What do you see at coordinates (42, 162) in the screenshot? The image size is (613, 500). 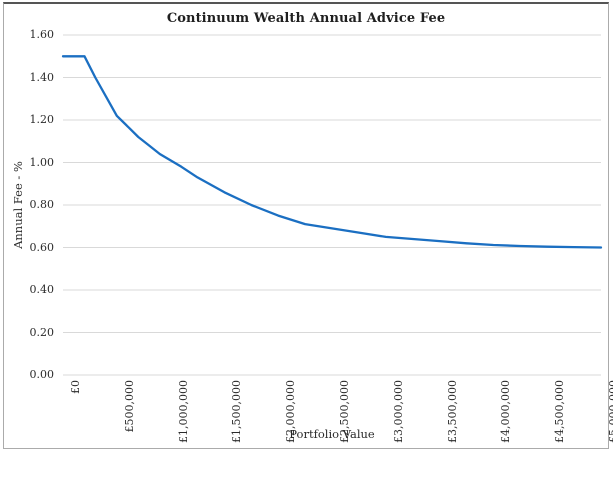 I see `y-tick-label: 1.00` at bounding box center [42, 162].